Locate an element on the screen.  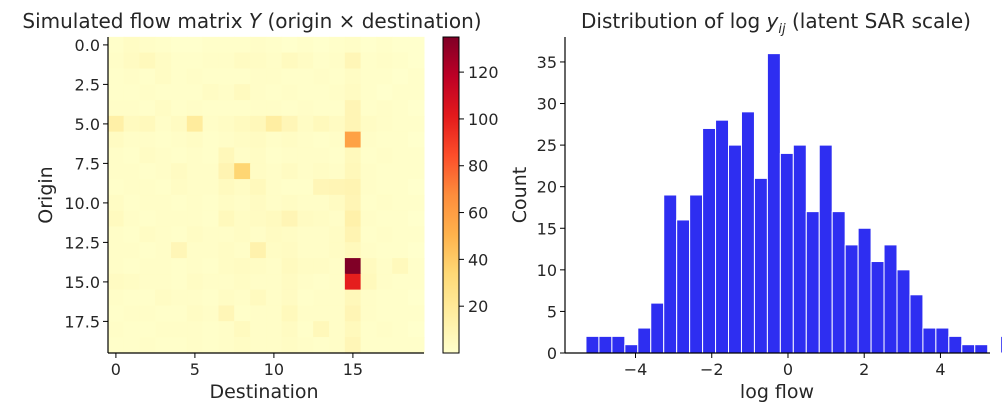
heatmap-y-tick-label: 10.0 is located at coordinates (82, 203).